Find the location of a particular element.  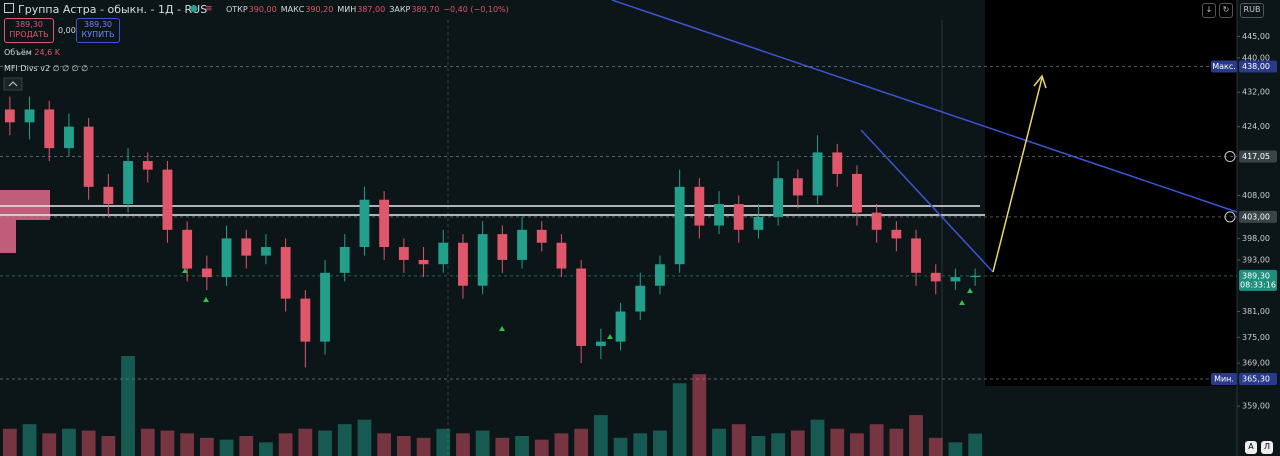

buy-label: КУПИТЬ is located at coordinates (98, 34).